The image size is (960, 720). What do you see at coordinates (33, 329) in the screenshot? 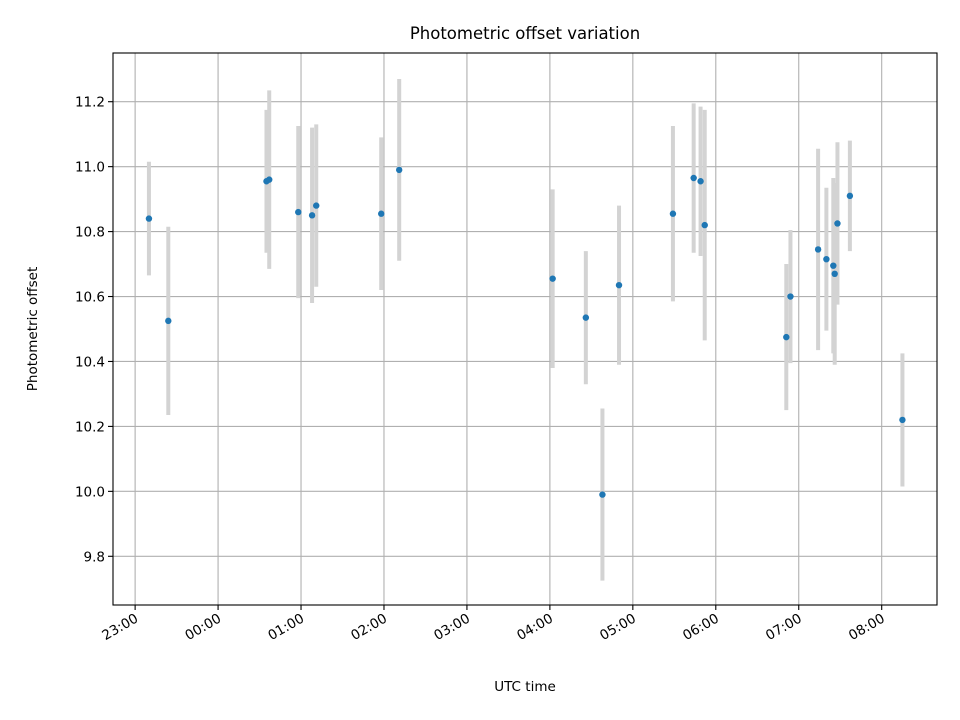
I see `y-axis-label: Photometric offset` at bounding box center [33, 329].